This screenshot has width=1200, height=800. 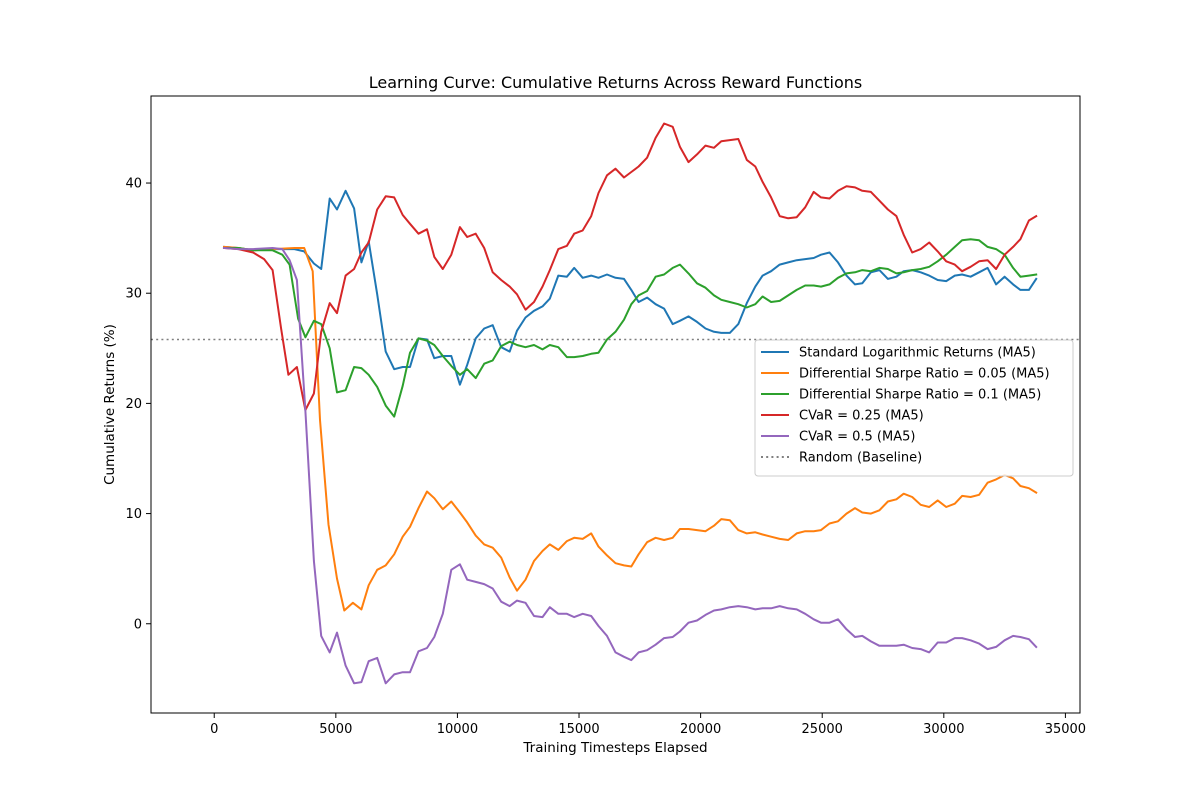 What do you see at coordinates (648, 725) in the screenshot?
I see `x-axis: 0 5000 10000 15000 20000 25000 30000 35000` at bounding box center [648, 725].